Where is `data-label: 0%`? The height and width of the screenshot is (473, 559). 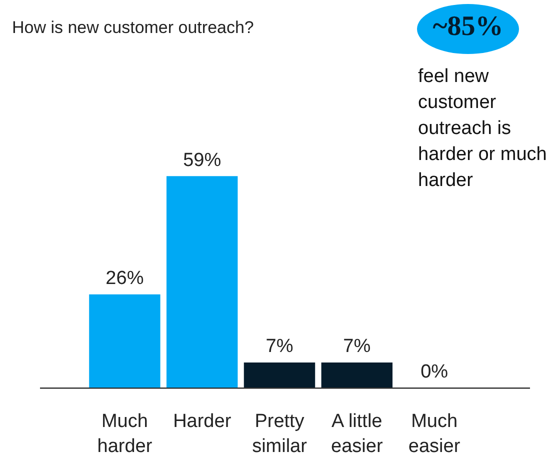
data-label: 0% is located at coordinates (434, 371).